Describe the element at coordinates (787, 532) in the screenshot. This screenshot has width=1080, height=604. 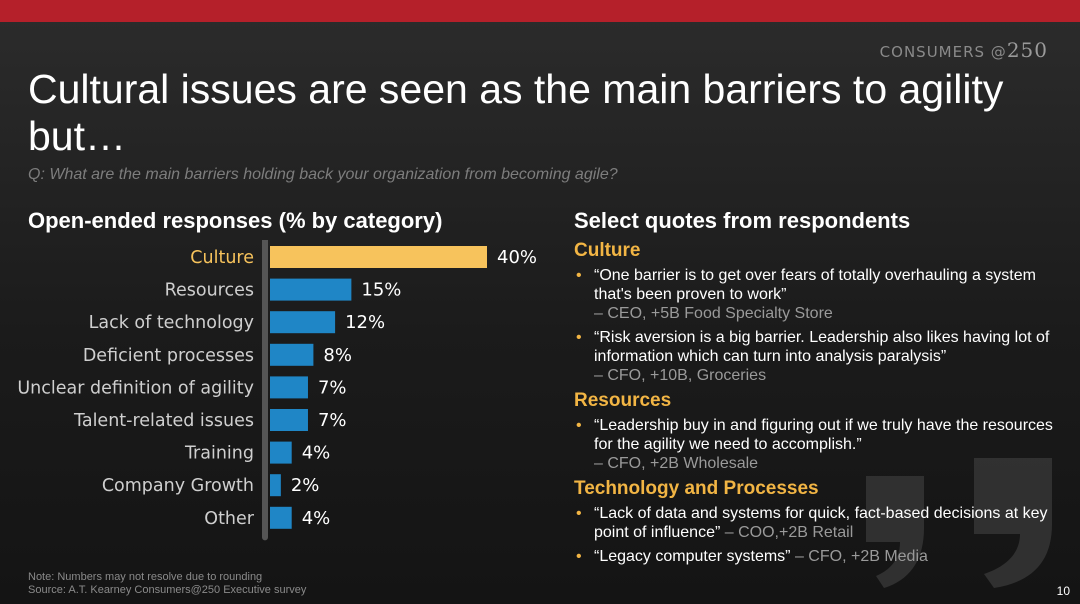
I see `quote-attribution: – COO,+2B Retail` at that location.